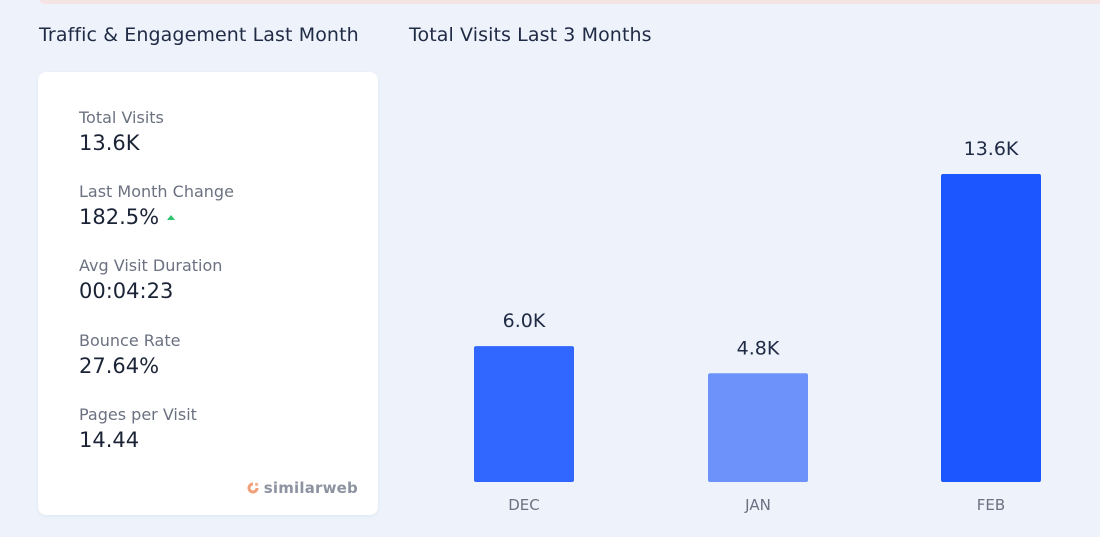 Image resolution: width=1100 pixels, height=537 pixels. I want to click on metric-value: 13.6K, so click(121, 143).